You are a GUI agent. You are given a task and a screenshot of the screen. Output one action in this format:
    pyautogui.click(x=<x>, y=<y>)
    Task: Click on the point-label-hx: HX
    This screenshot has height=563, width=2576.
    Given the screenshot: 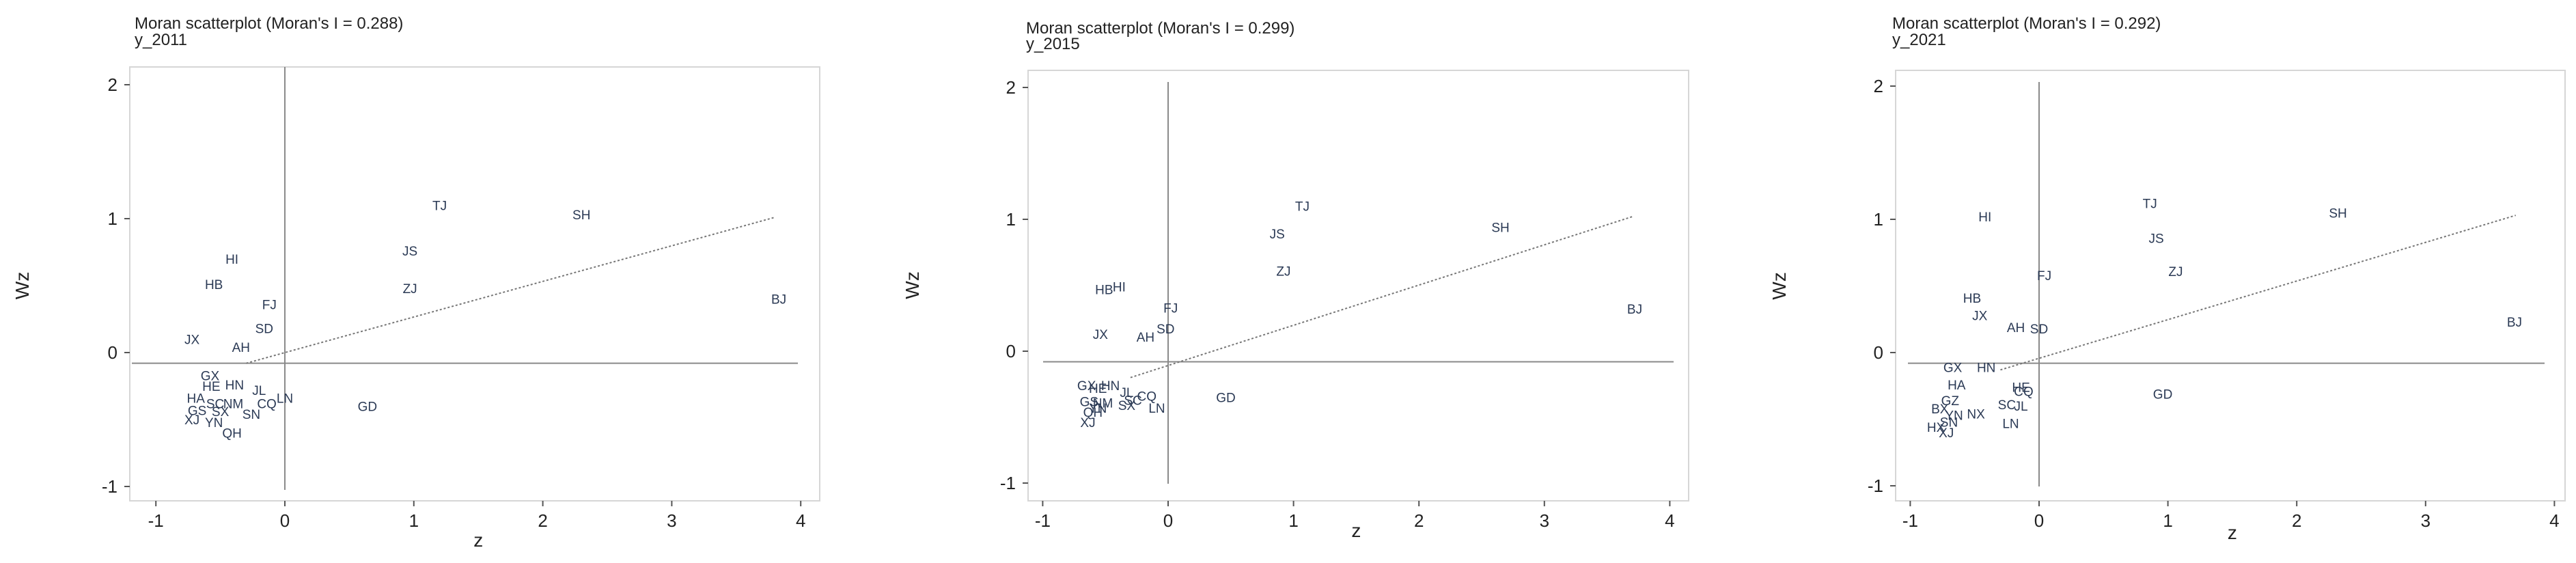 What is the action you would take?
    pyautogui.click(x=1936, y=428)
    